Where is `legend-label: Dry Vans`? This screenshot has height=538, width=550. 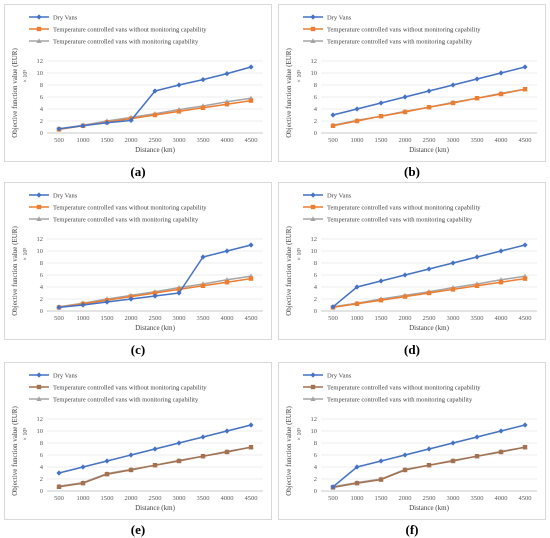
legend-label: Dry Vans is located at coordinates (339, 17).